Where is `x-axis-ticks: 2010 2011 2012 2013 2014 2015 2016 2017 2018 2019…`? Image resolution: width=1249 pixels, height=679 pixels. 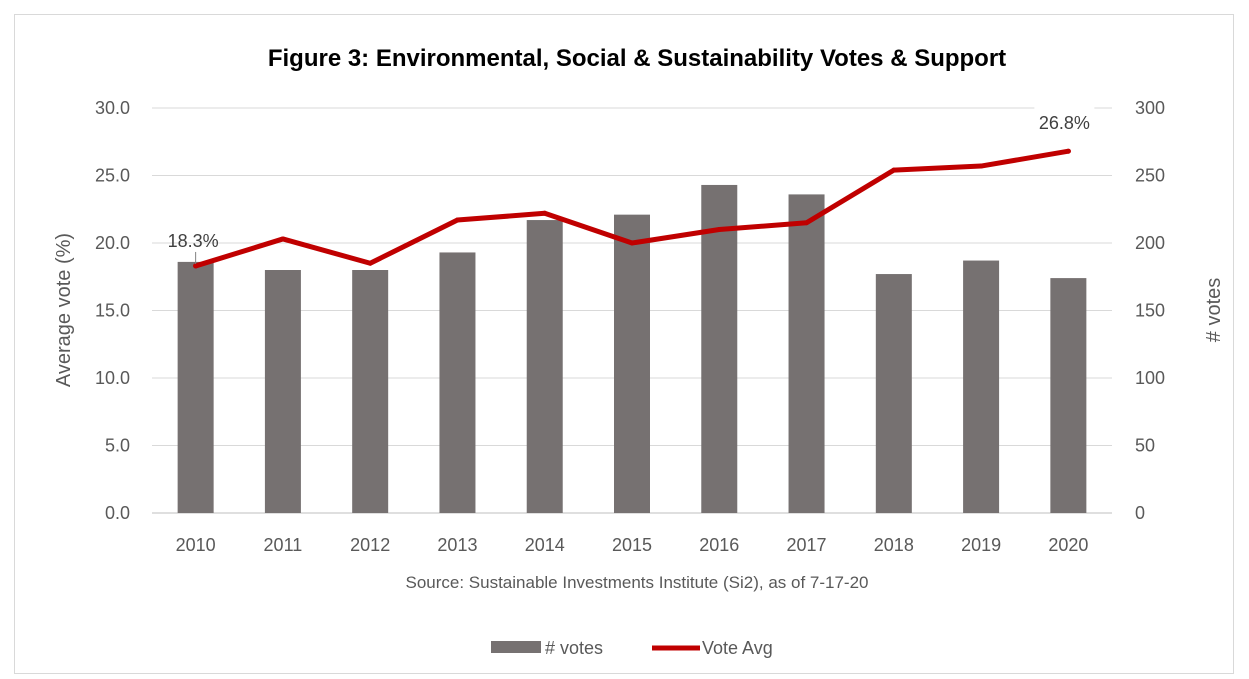 x-axis-ticks: 2010 2011 2012 2013 2014 2015 2016 2017 2018 2019… is located at coordinates (632, 545).